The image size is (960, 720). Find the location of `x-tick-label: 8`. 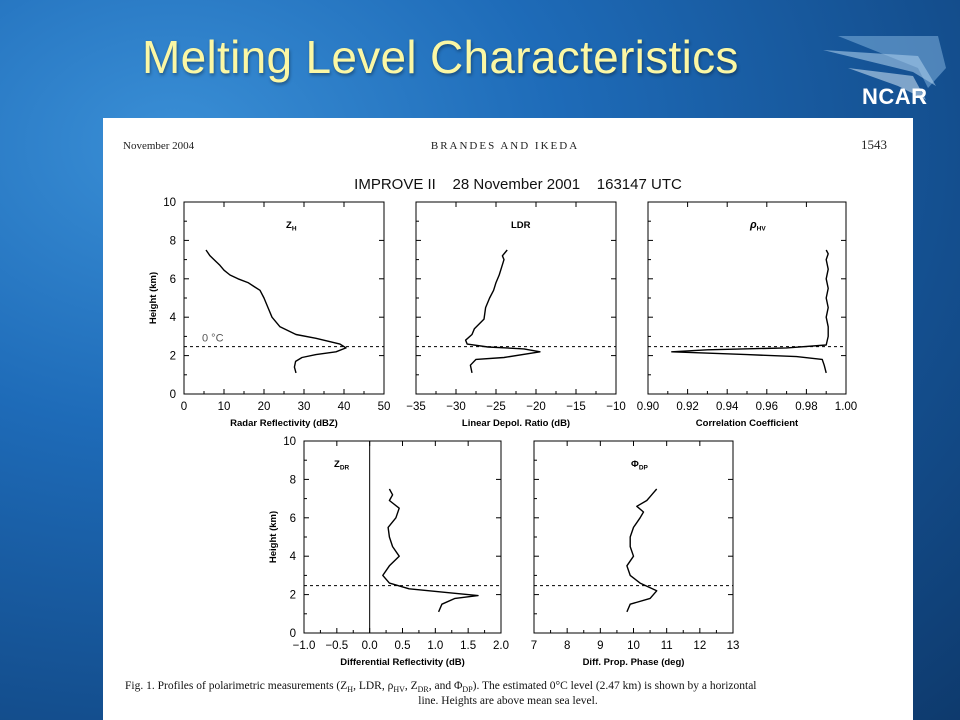

x-tick-label: 8 is located at coordinates (567, 646).